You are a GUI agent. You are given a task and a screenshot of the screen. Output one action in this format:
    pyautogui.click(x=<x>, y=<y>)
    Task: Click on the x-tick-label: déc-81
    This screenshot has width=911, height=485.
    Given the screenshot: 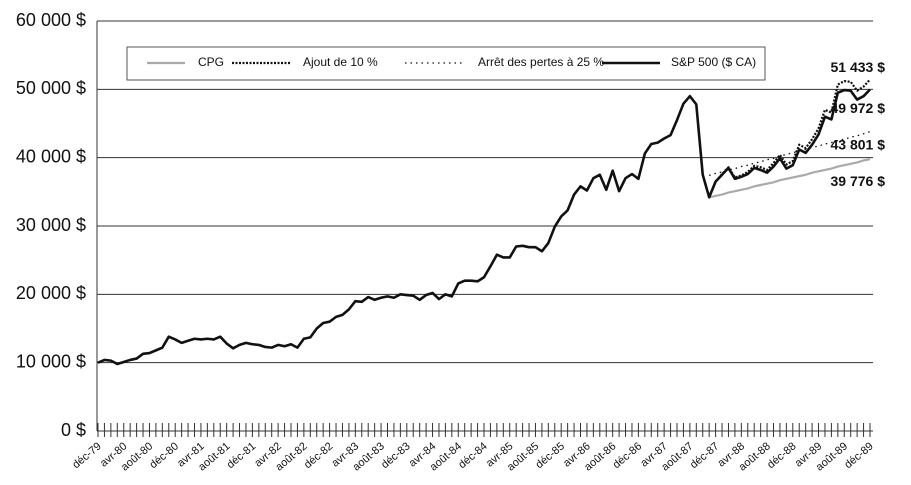 What is the action you would take?
    pyautogui.click(x=241, y=455)
    